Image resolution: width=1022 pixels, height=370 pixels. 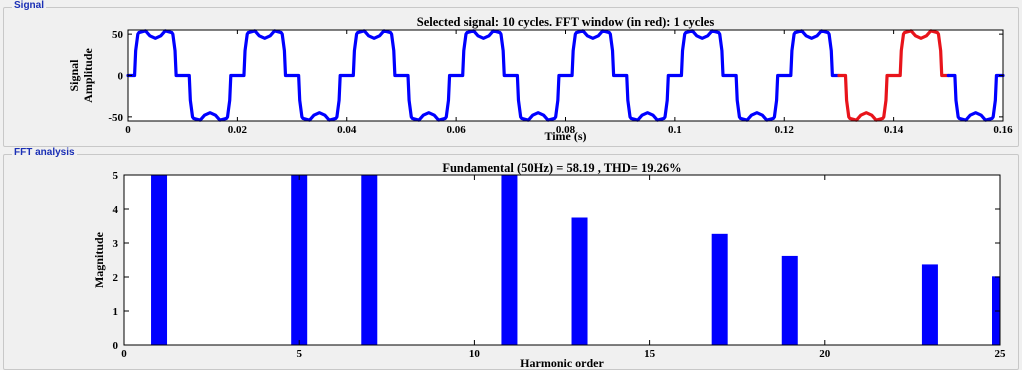 I want to click on fft-y-tick-label: 4, so click(x=116, y=210).